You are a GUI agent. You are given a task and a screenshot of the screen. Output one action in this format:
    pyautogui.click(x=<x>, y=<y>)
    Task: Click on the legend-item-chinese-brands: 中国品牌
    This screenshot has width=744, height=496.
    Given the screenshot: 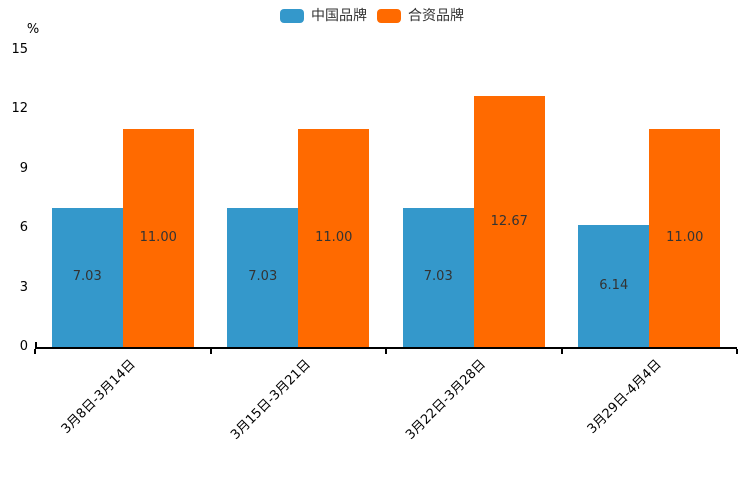 What is the action you would take?
    pyautogui.click(x=323, y=16)
    